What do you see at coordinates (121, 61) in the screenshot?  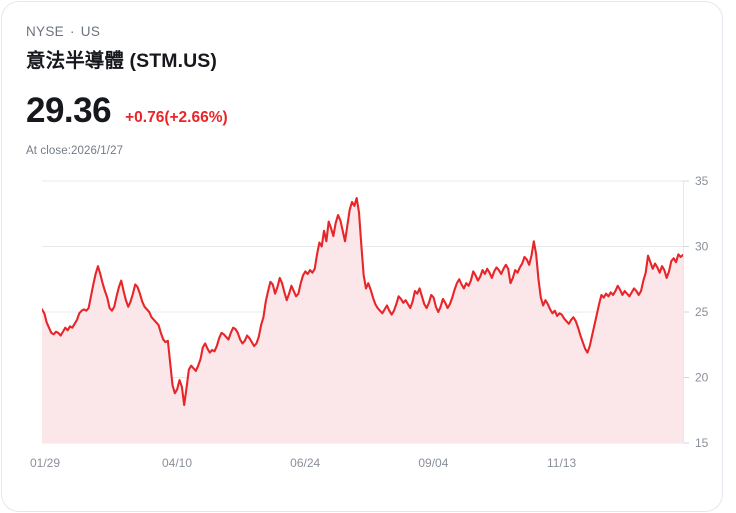 I see `page-title: 意法半導體 (STM.US)` at bounding box center [121, 61].